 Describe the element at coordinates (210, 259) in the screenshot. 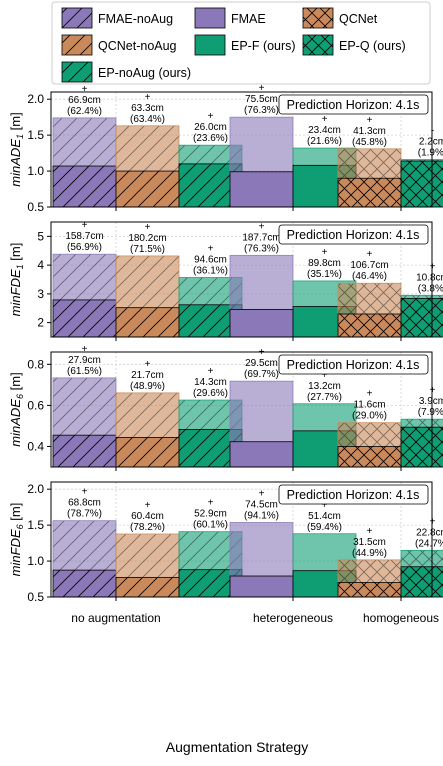

I see `bar-annotation-delta: 94.6cm` at that location.